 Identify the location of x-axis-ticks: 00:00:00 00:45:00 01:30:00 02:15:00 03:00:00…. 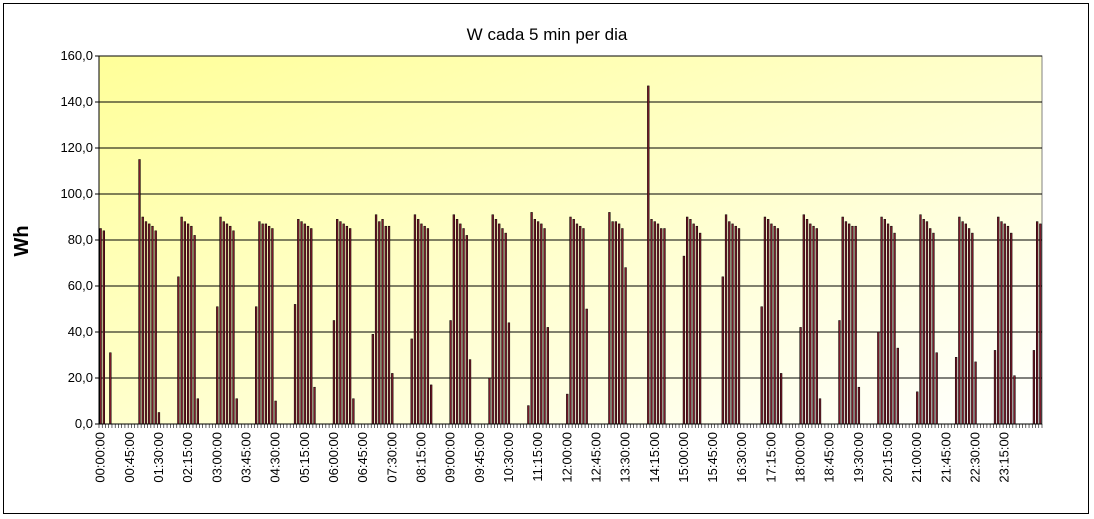
(568, 453).